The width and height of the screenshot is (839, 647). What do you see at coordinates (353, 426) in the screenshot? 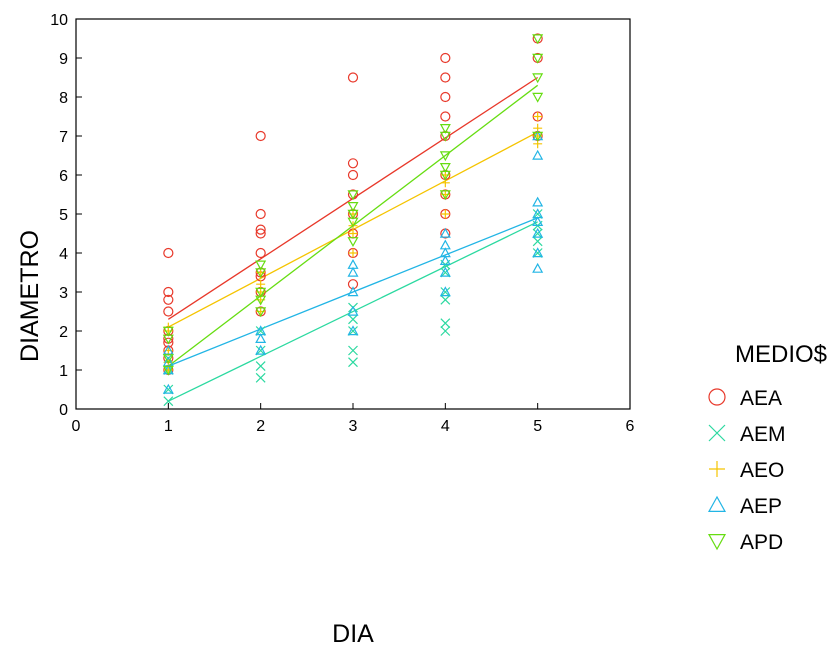
I see `x-tick-label: 3` at bounding box center [353, 426].